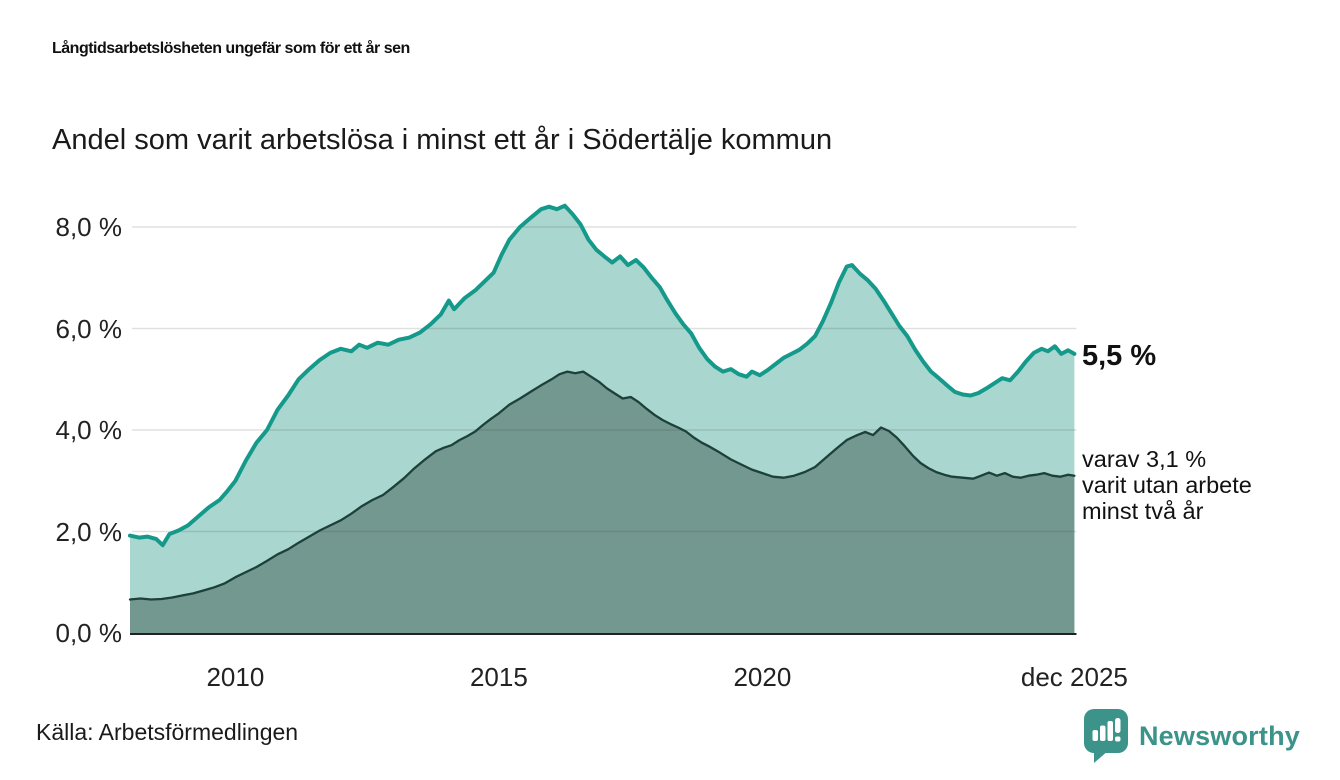 The image size is (1340, 780). What do you see at coordinates (1143, 511) in the screenshot?
I see `series2-end-label-line3: minst två år` at bounding box center [1143, 511].